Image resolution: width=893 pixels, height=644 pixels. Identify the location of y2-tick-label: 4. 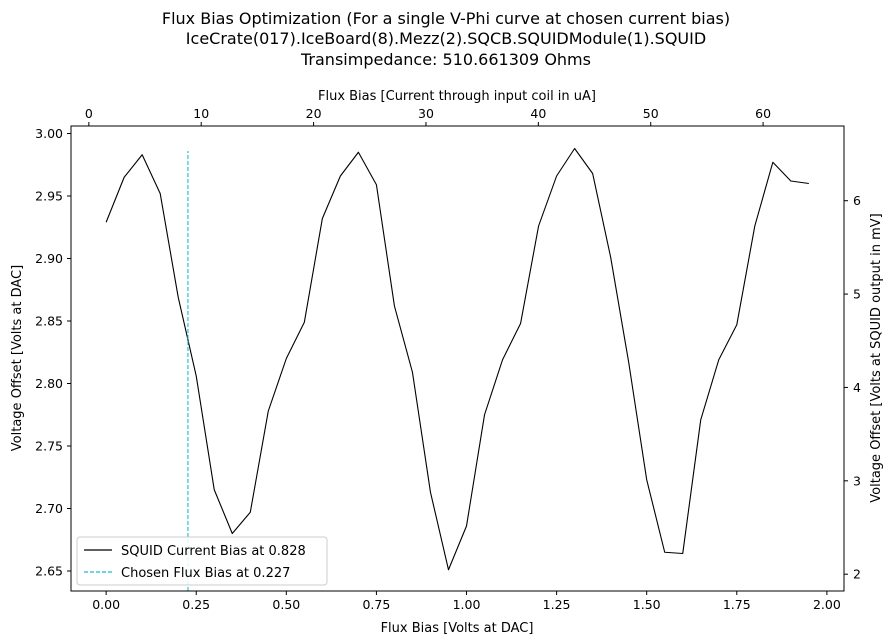
(857, 387).